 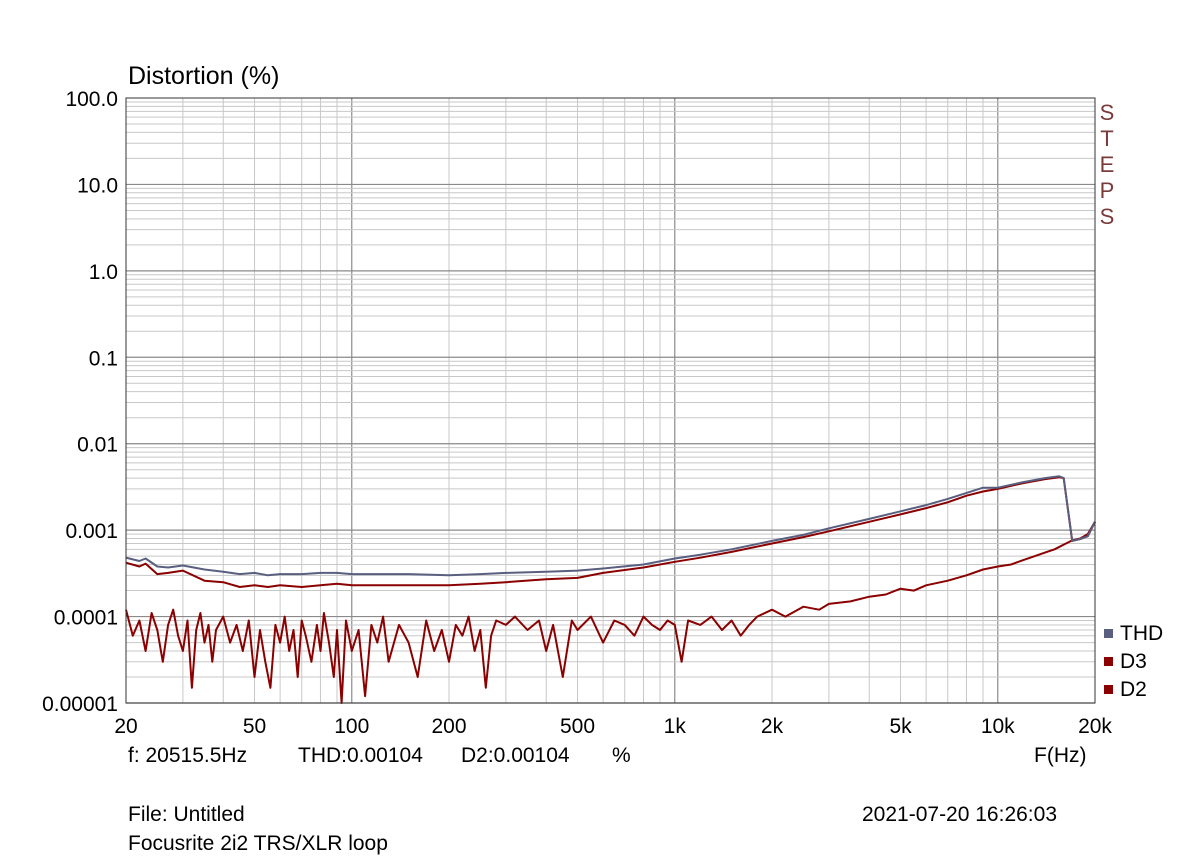 I want to click on x-tick-label: 100, so click(x=351, y=726).